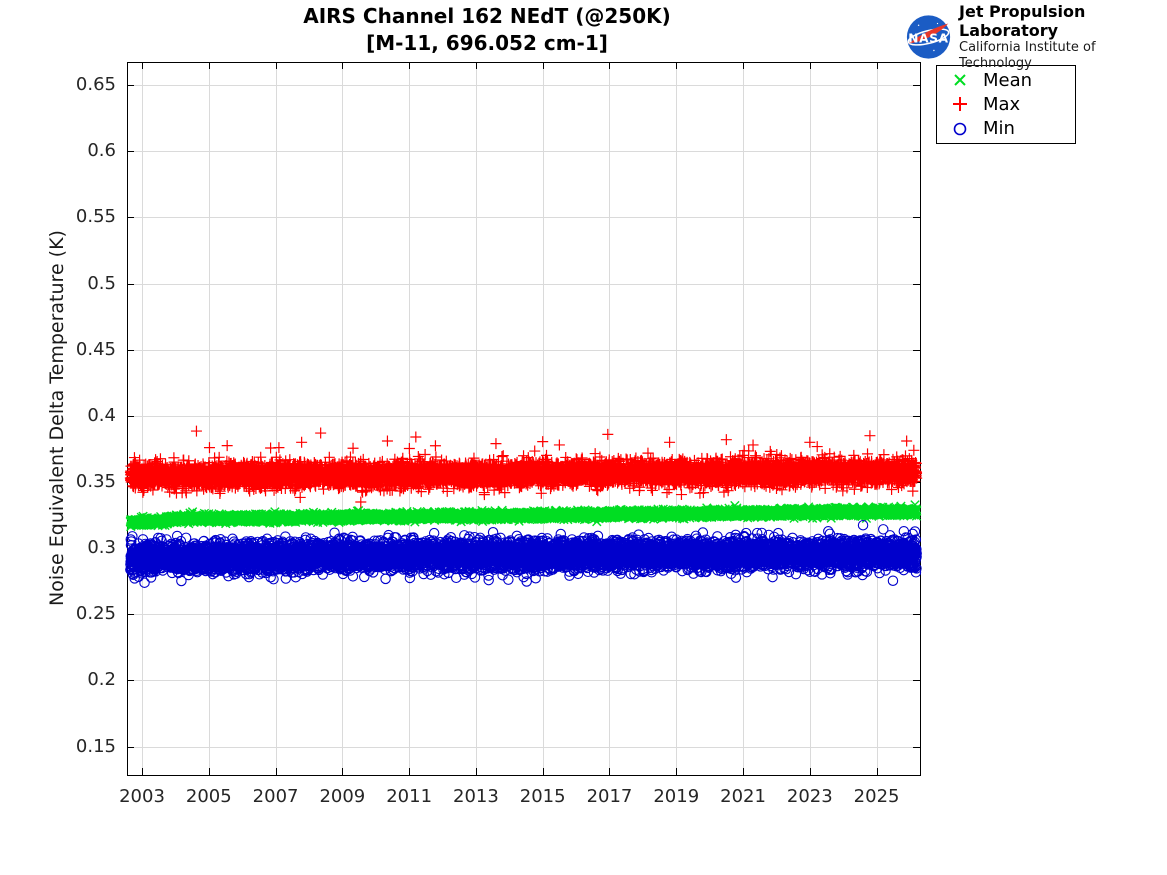 The width and height of the screenshot is (1167, 875). Describe the element at coordinates (101, 680) in the screenshot. I see `y-tick-label: 0.2` at that location.